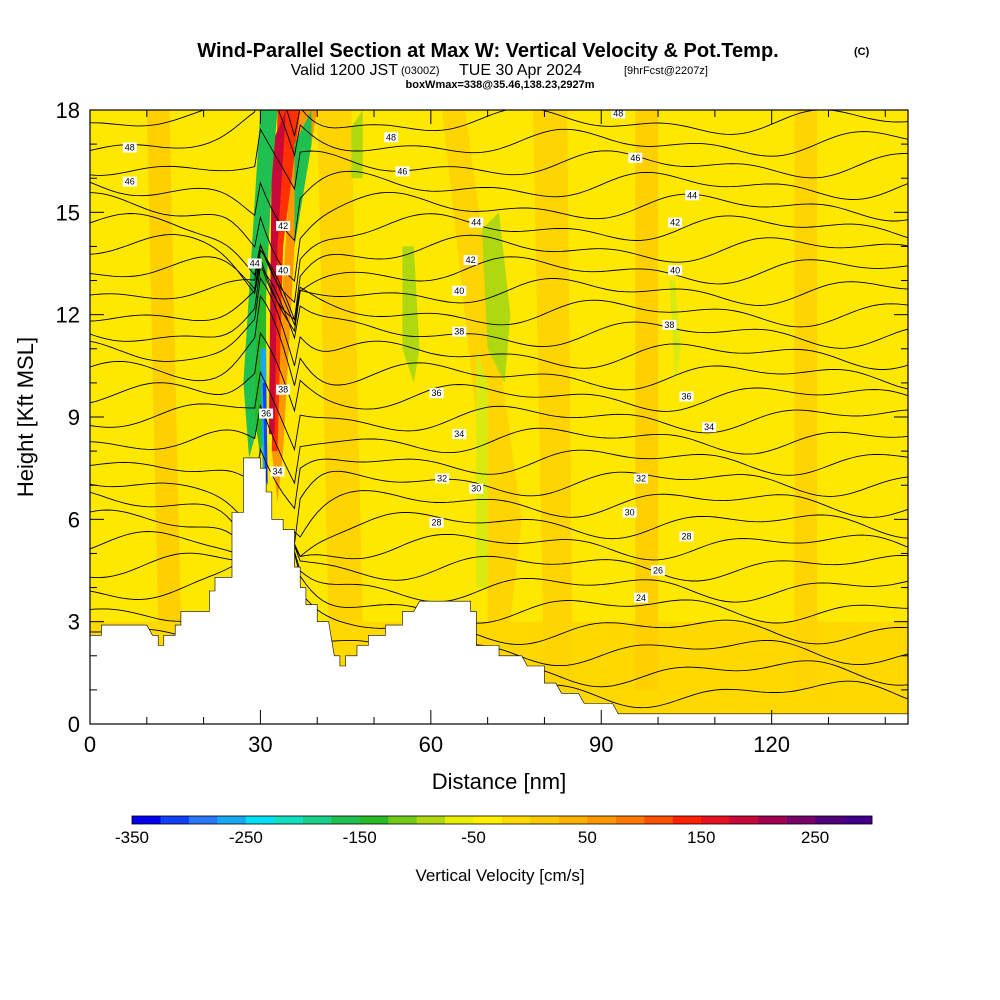 The height and width of the screenshot is (1000, 1000). Describe the element at coordinates (345, 70) in the screenshot. I see `valid-time-a: Valid 1200 JST` at that location.